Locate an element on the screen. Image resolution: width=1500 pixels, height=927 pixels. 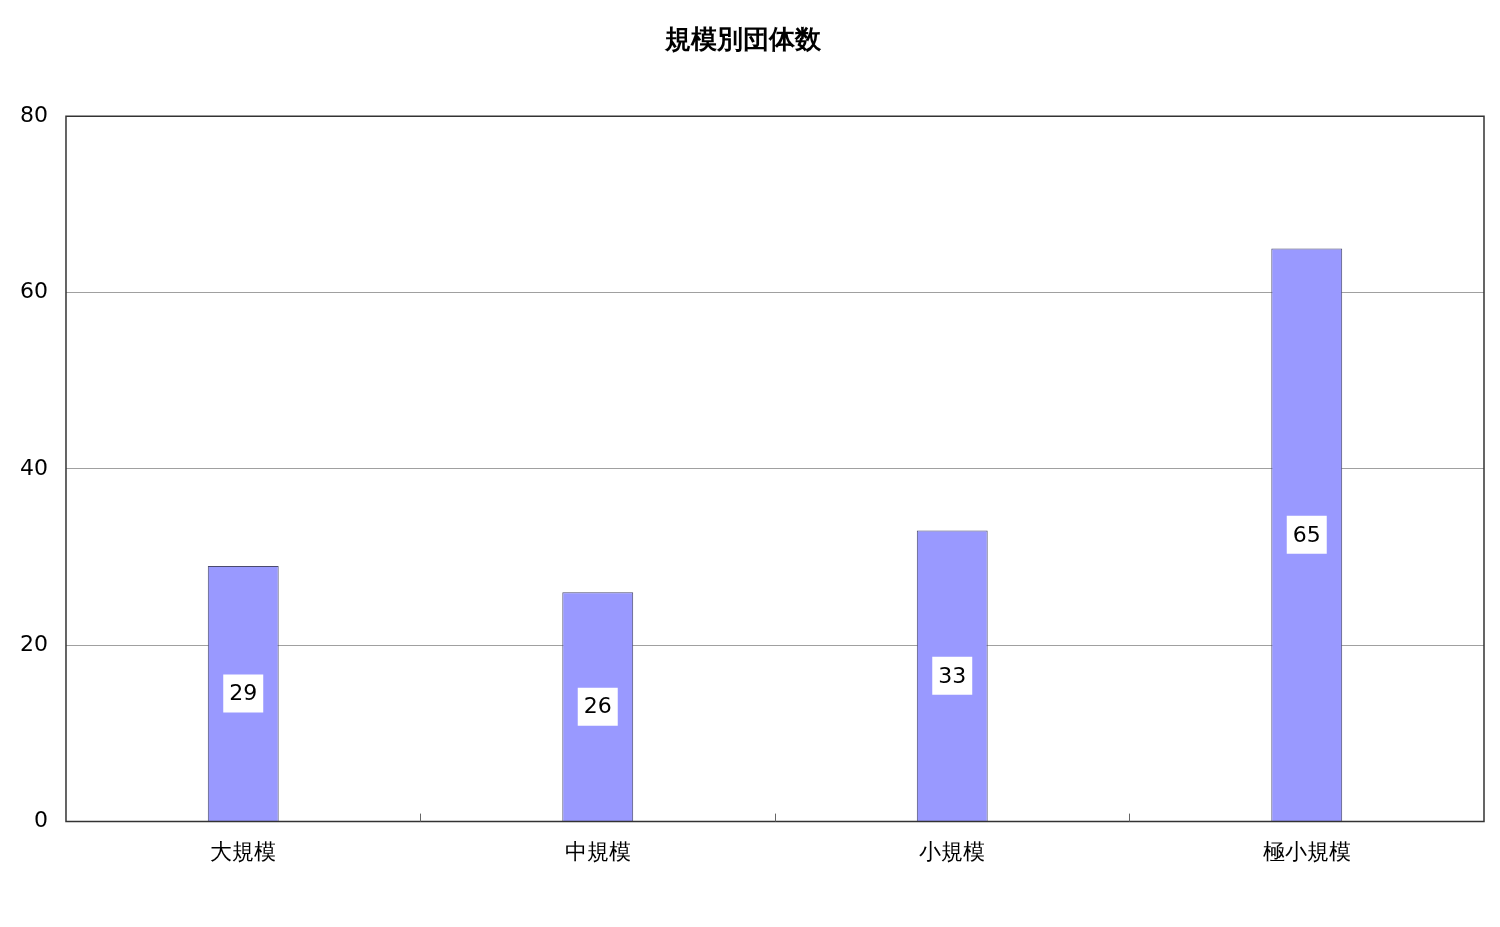
y-tick-label: 60 is located at coordinates (33, 291).